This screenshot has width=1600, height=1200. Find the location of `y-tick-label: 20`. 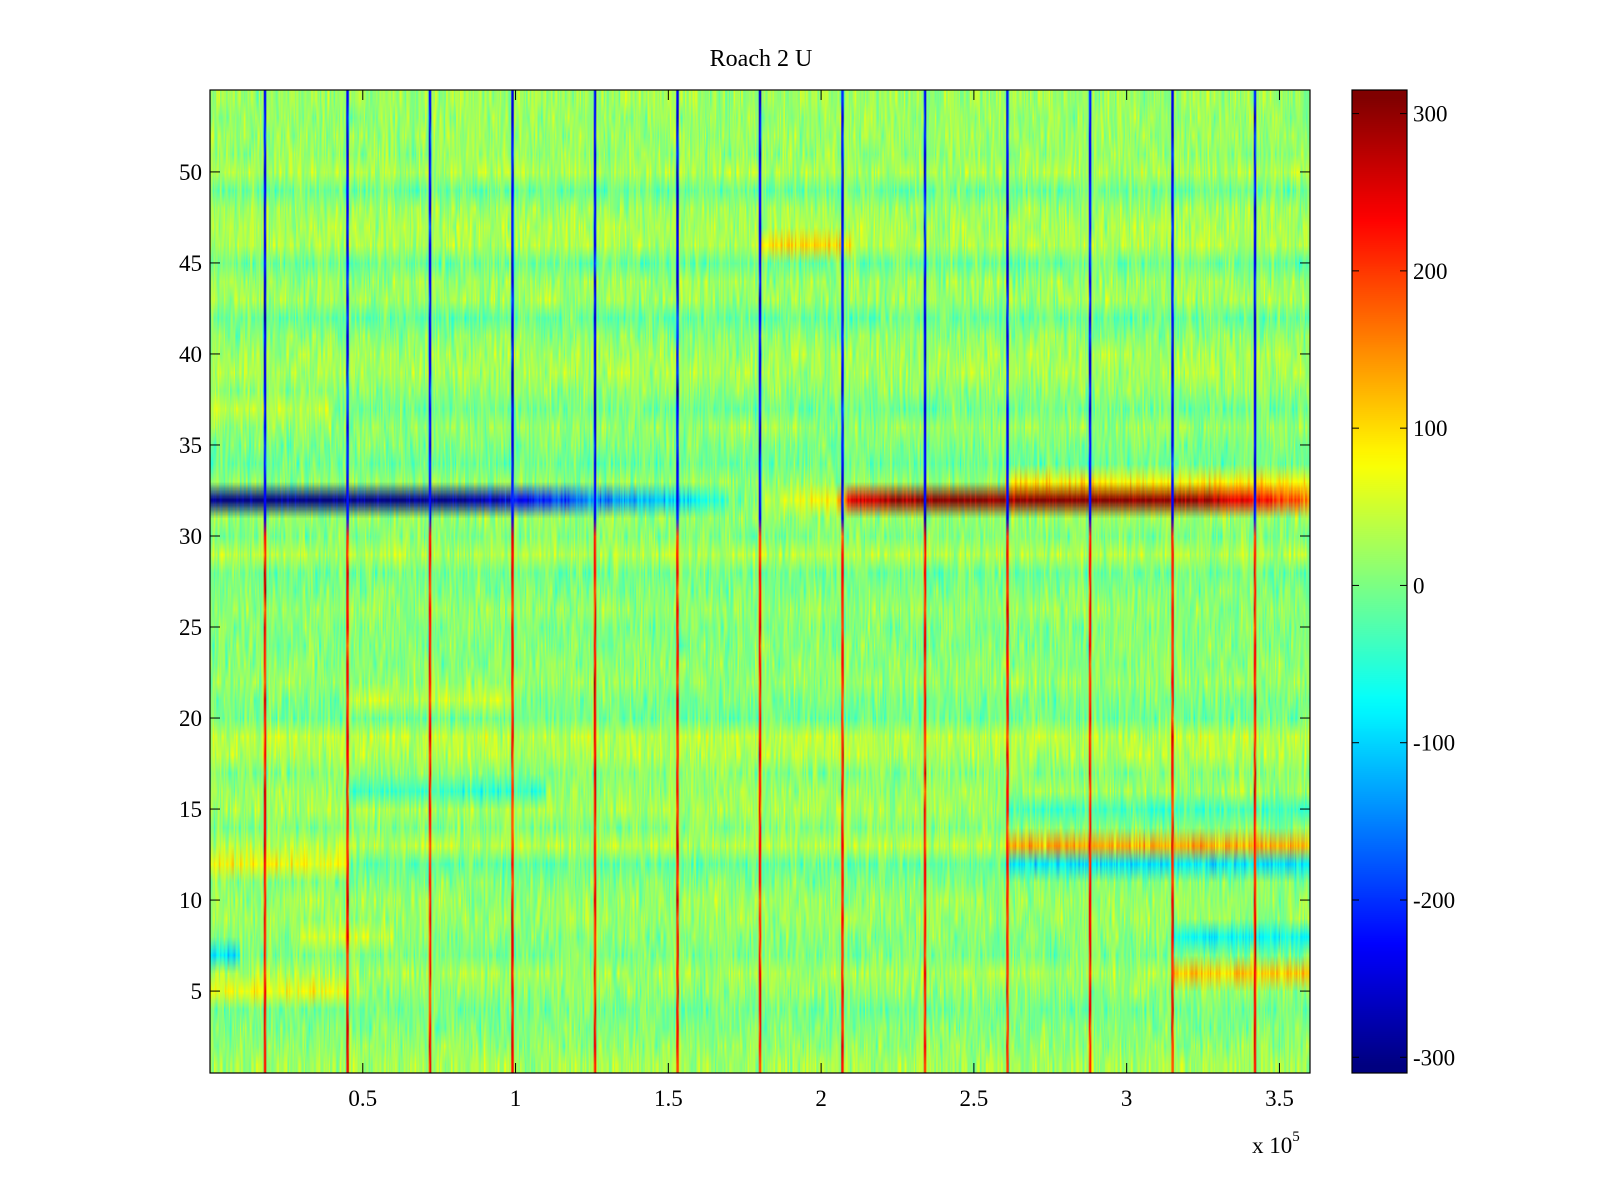

y-tick-label: 20 is located at coordinates (190, 718).